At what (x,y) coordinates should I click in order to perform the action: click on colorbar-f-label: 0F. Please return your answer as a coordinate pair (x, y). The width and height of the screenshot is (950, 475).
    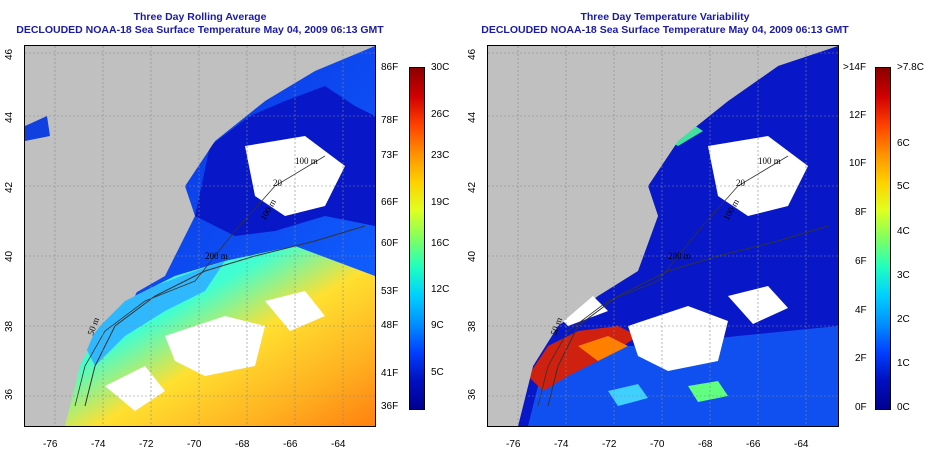
    Looking at the image, I should click on (861, 407).